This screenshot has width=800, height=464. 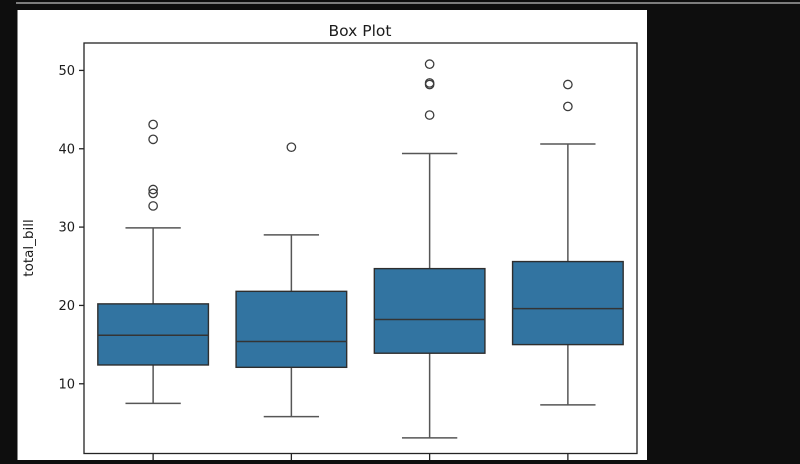 What do you see at coordinates (66, 228) in the screenshot?
I see `y-tick-label: 30` at bounding box center [66, 228].